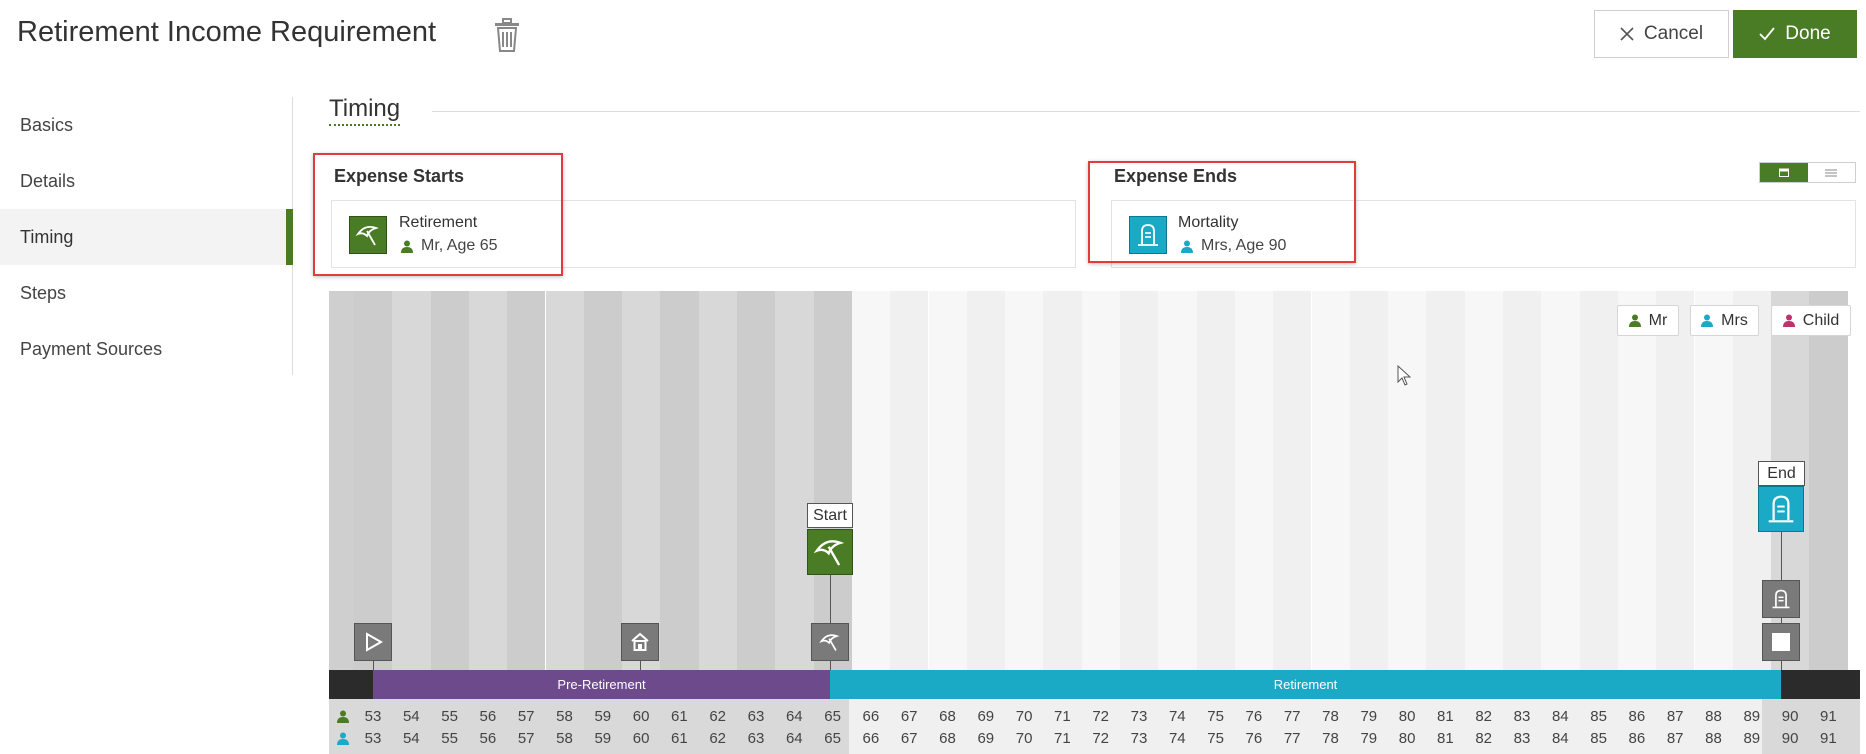 Image resolution: width=1866 pixels, height=754 pixels. I want to click on tombstone-icon, so click(1781, 599).